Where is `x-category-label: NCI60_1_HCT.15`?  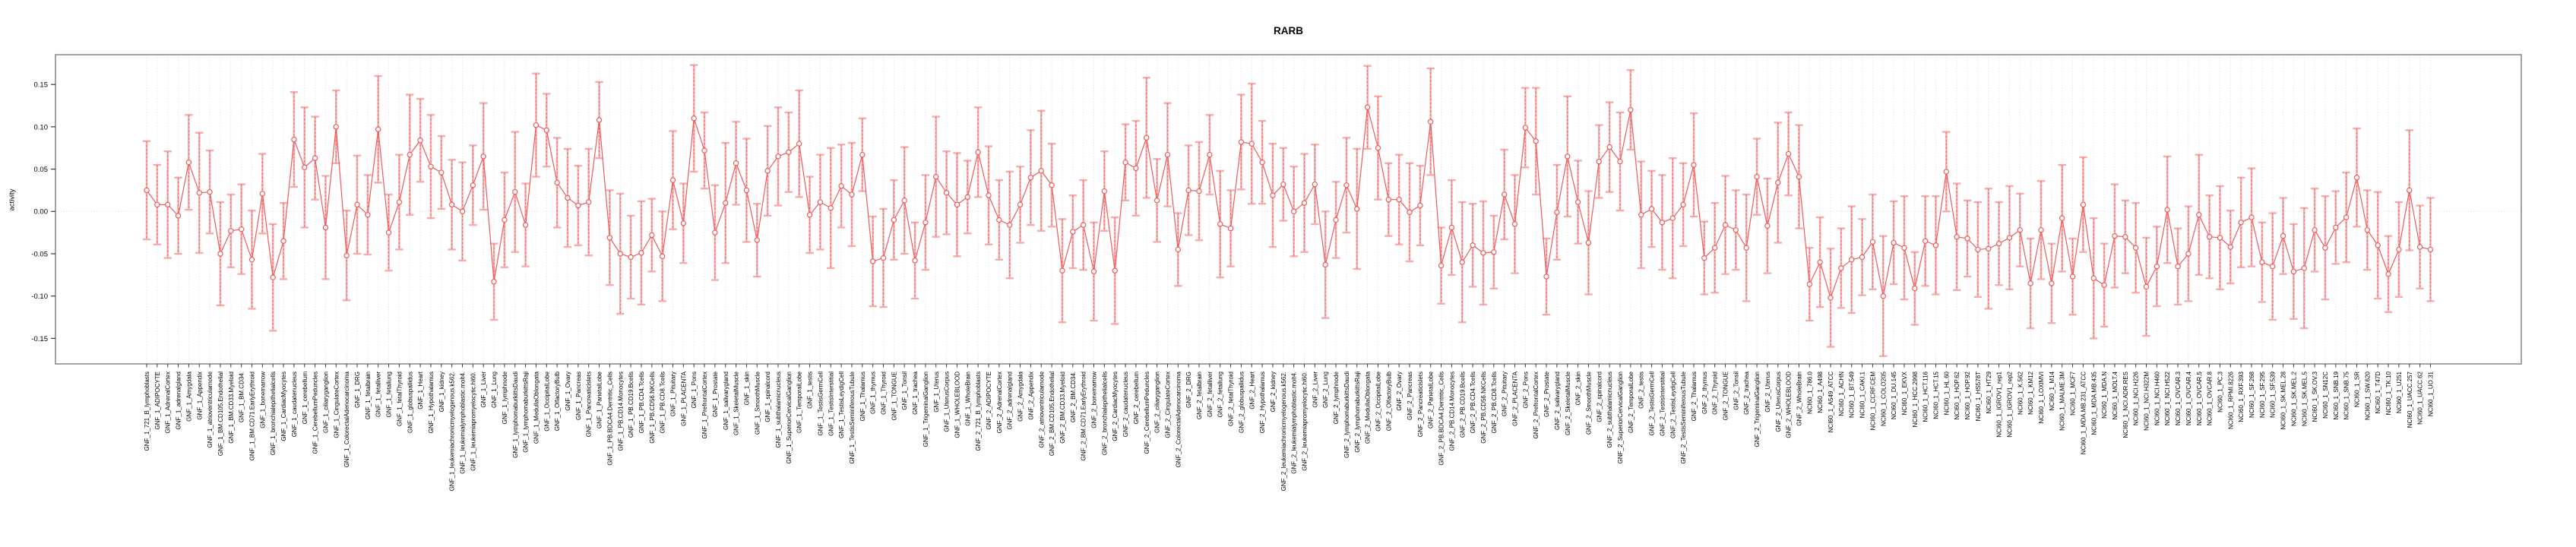
x-category-label: NCI60_1_HCT.15 is located at coordinates (1936, 395).